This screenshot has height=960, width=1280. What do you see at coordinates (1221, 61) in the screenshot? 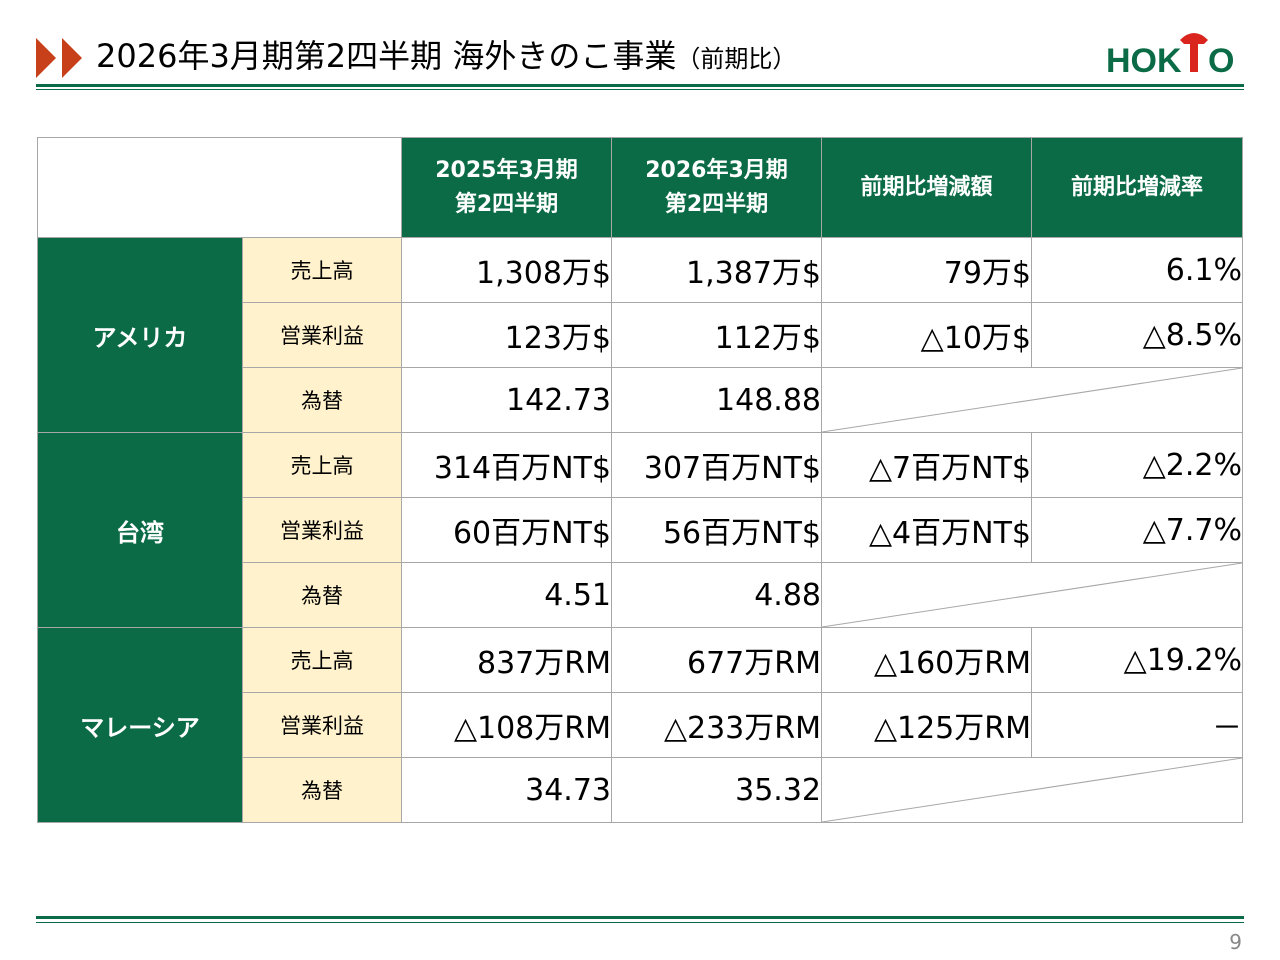
I see `svg-text: O` at bounding box center [1221, 61].